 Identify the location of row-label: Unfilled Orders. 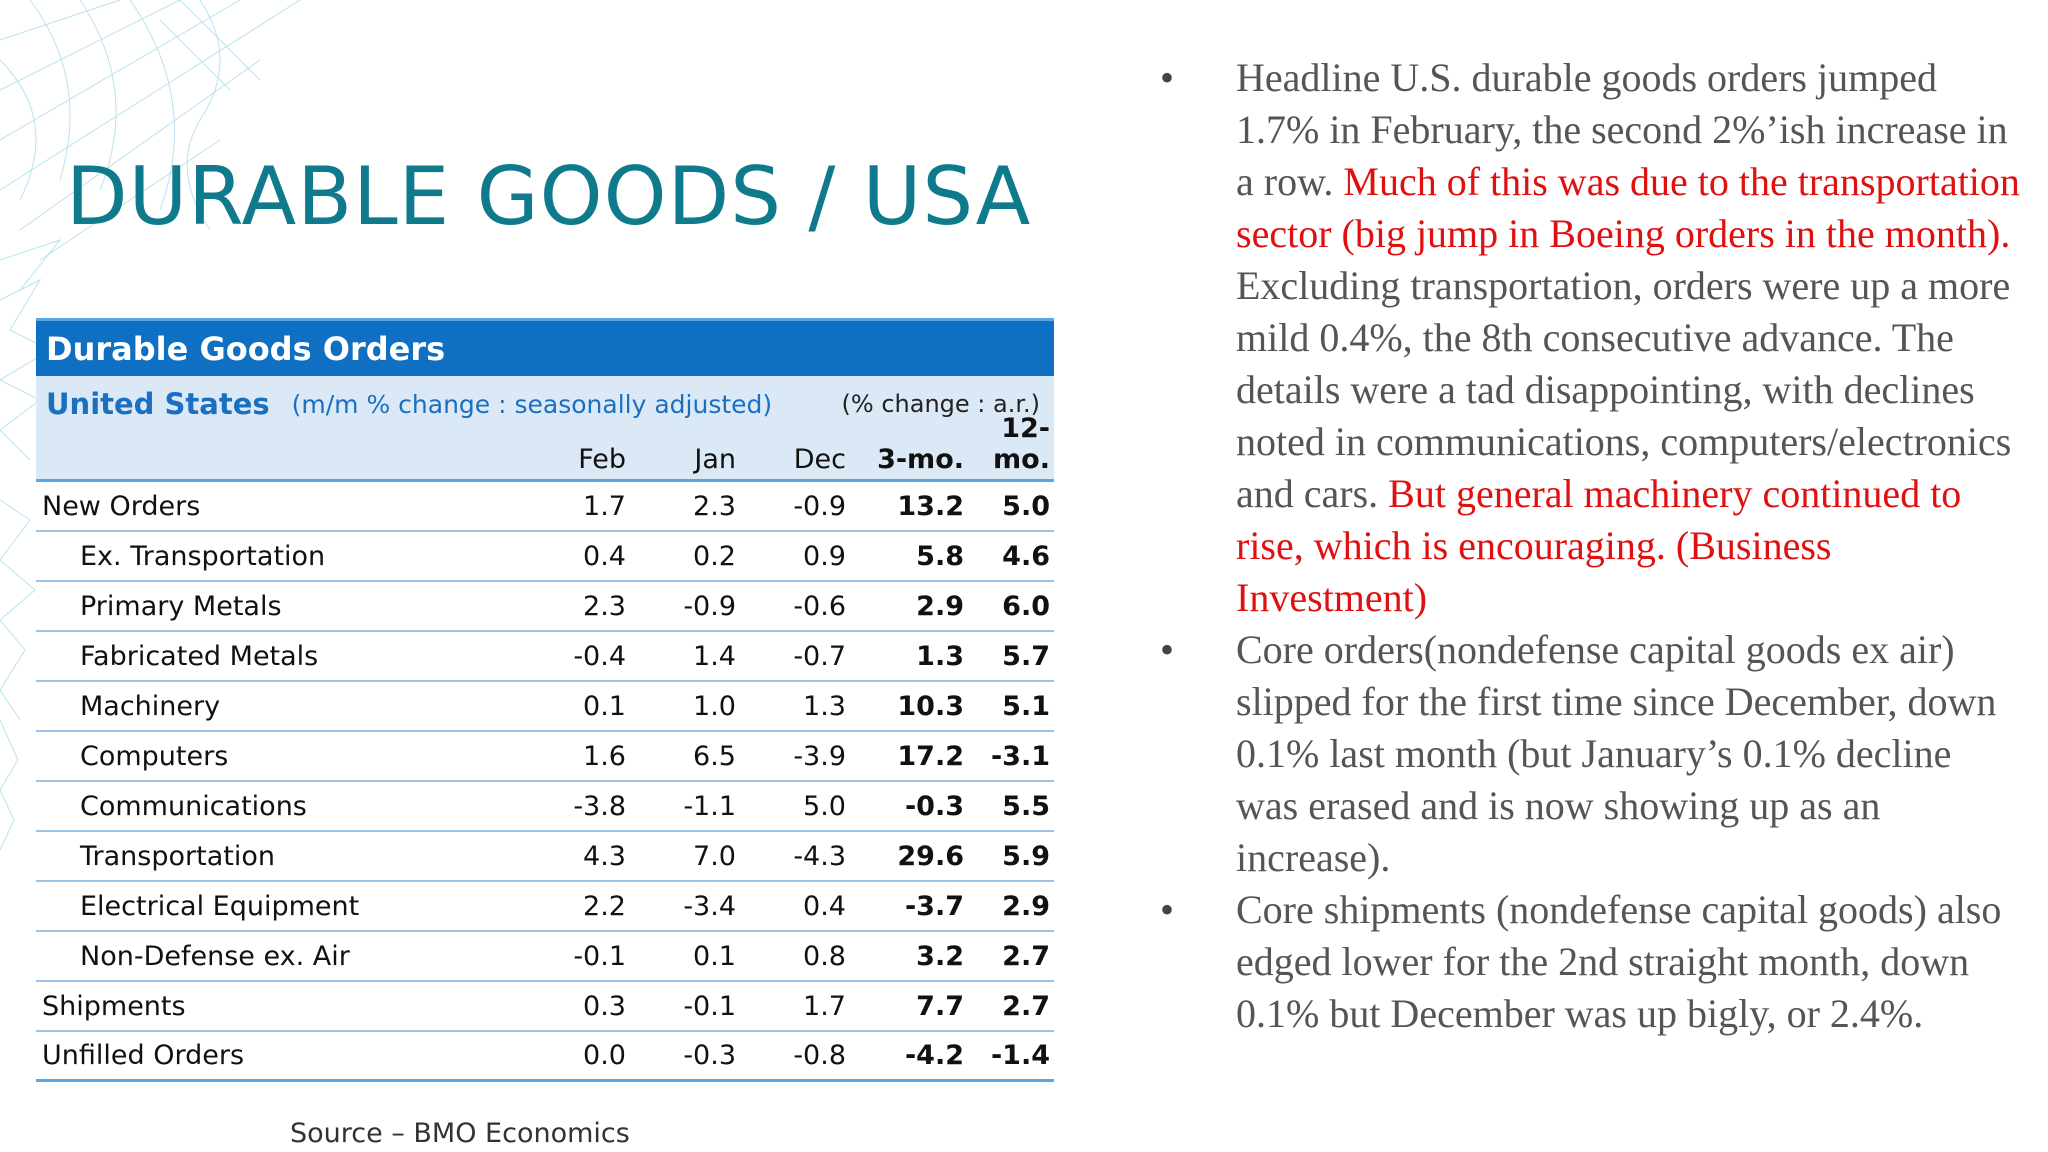
(143, 1055).